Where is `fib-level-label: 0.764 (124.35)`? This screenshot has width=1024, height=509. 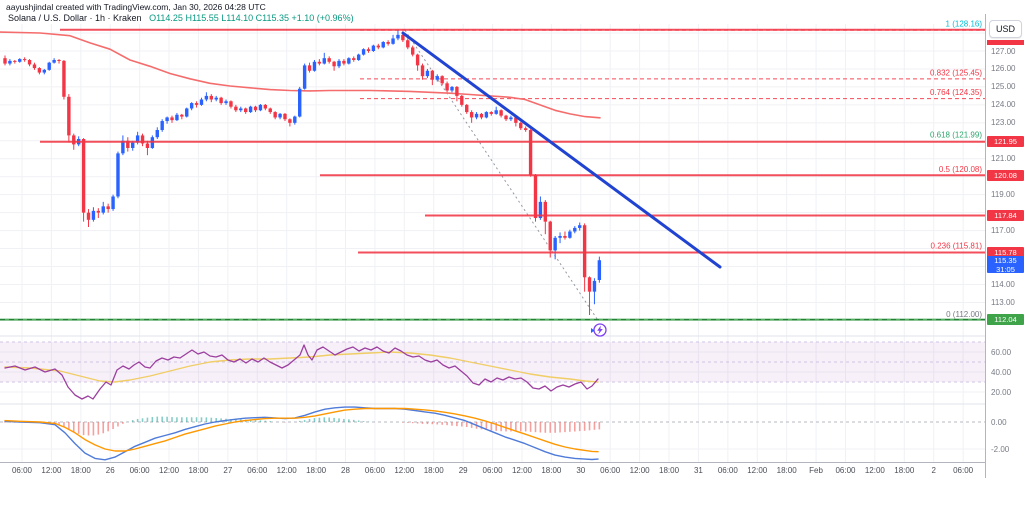
fib-level-label: 0.764 (124.35) is located at coordinates (956, 92).